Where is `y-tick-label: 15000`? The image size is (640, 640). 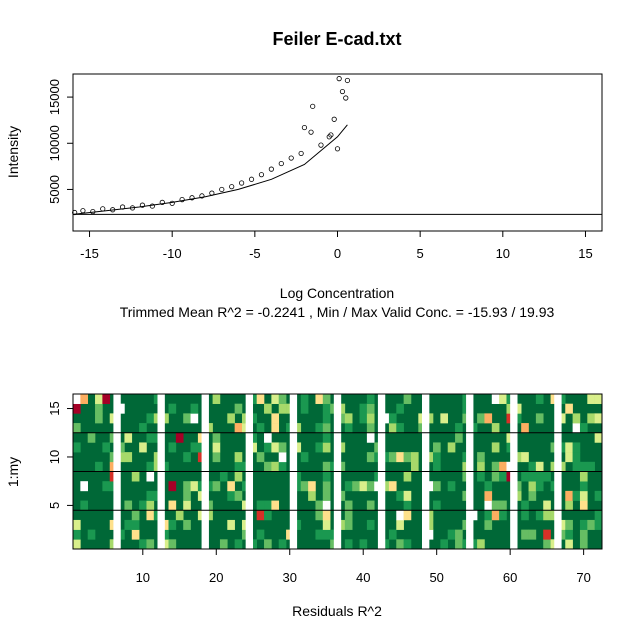 y-tick-label: 15000 is located at coordinates (54, 97).